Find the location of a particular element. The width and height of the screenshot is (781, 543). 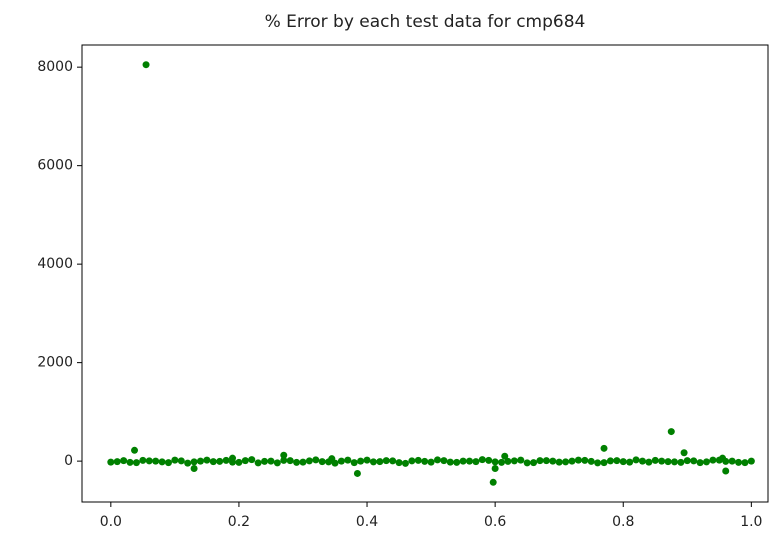

x-tick-label: 1.0 is located at coordinates (751, 522).